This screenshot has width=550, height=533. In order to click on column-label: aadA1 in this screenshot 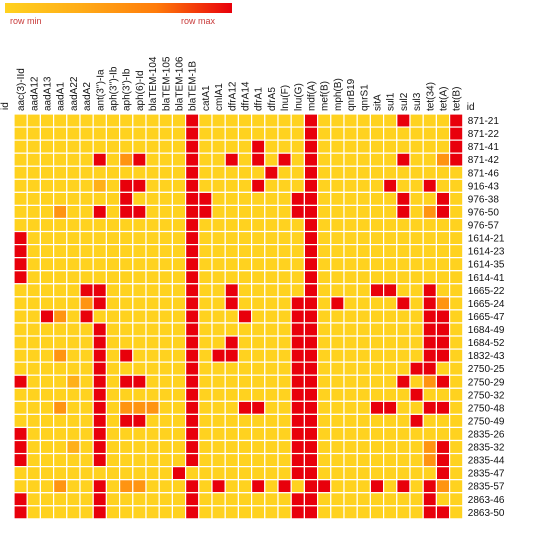, I will do `click(61, 96)`.